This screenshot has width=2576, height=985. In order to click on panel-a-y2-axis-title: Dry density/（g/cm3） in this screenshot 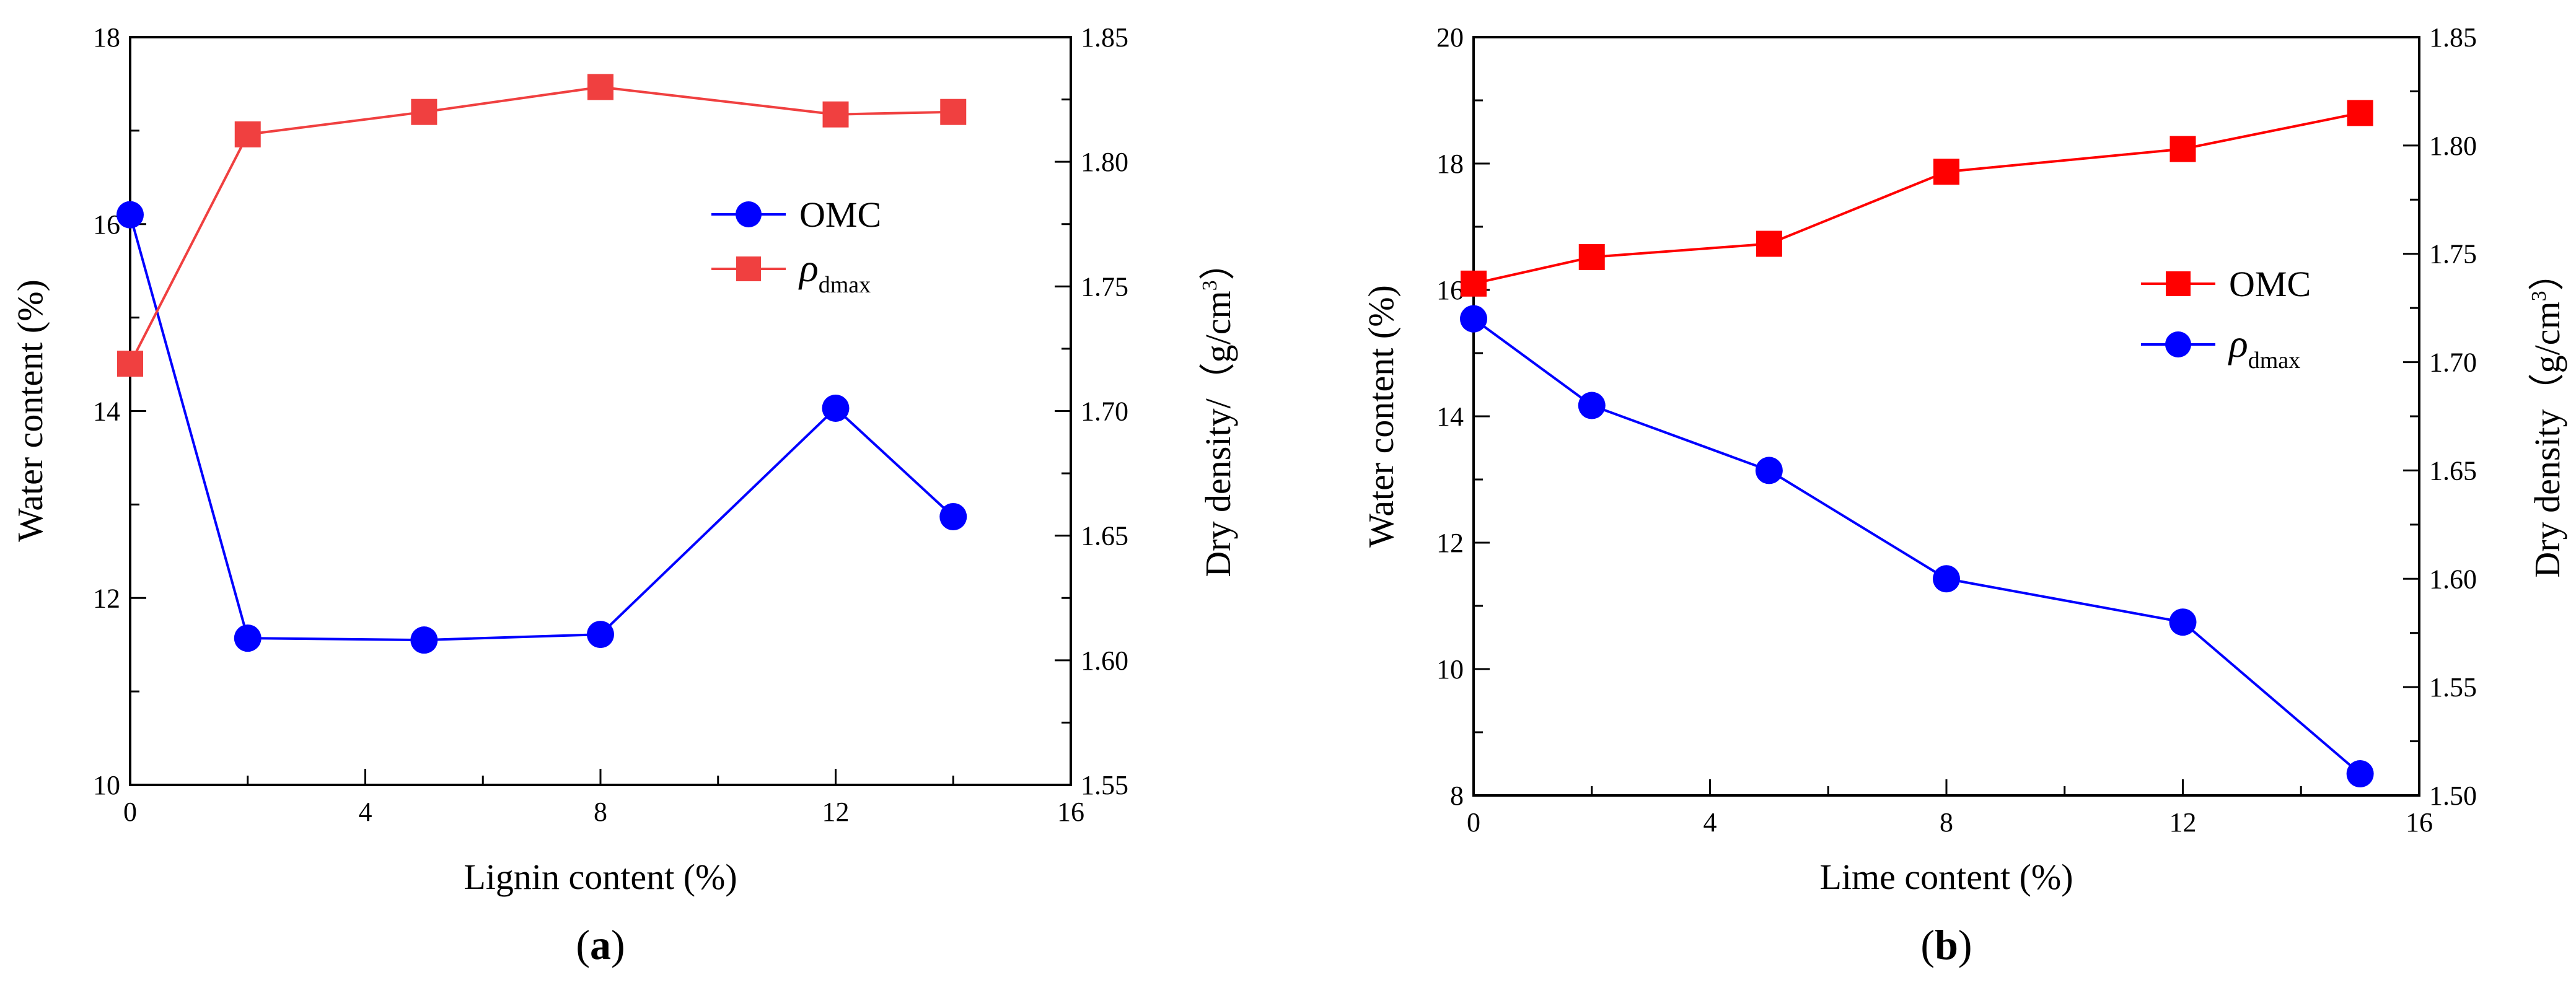, I will do `click(1218, 410)`.